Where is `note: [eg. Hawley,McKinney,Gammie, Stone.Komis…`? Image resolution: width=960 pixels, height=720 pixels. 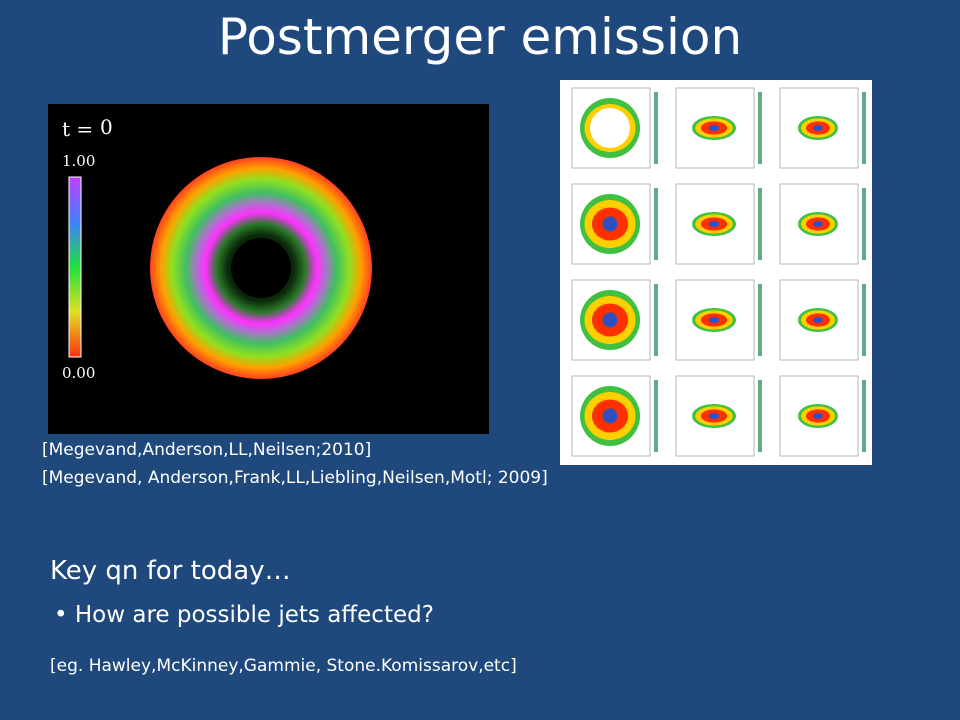 note: [eg. Hawley,McKinney,Gammie, Stone.Komis… is located at coordinates (283, 666).